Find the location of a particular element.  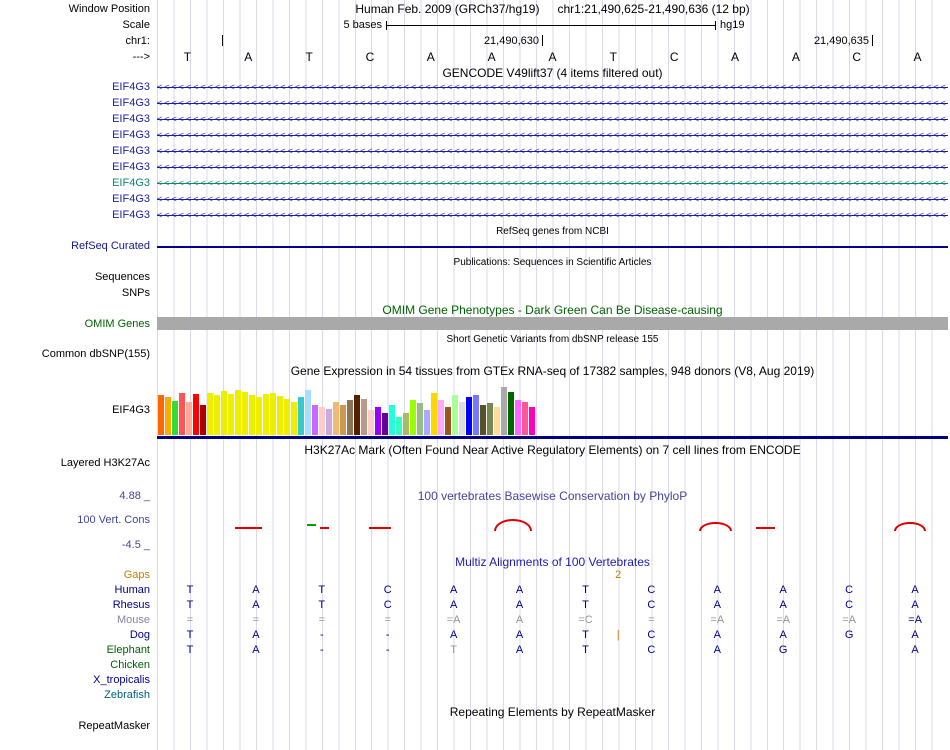

species-label: X_tropicalis is located at coordinates (121, 680).